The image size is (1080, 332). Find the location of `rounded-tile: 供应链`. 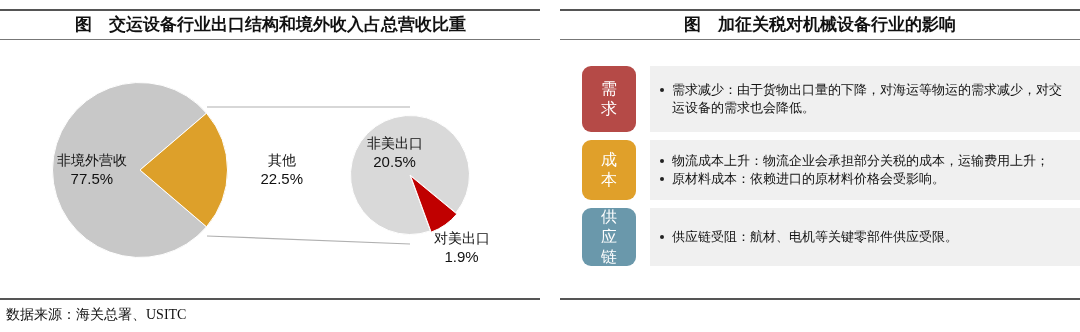

rounded-tile: 供应链 is located at coordinates (609, 237).